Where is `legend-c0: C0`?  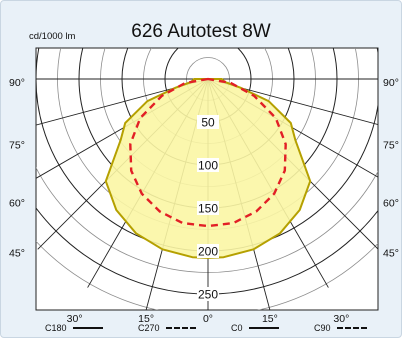 legend-c0: C0 is located at coordinates (255, 328).